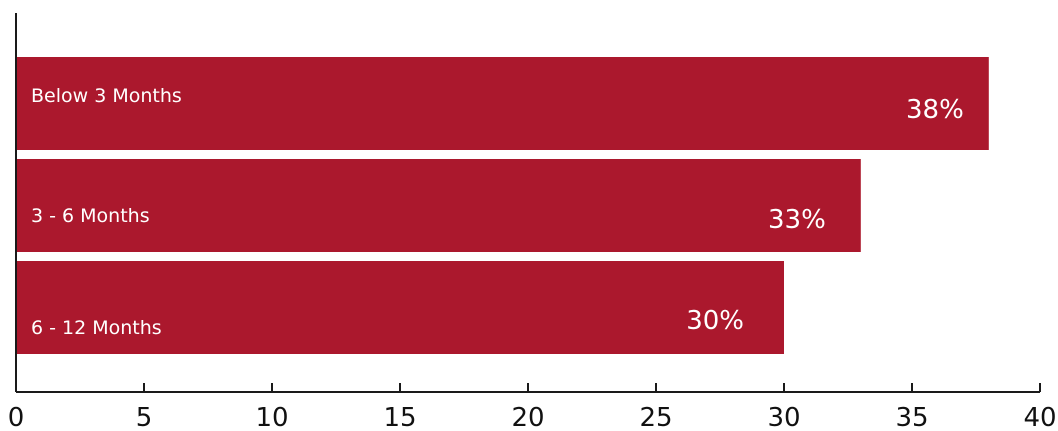 This screenshot has height=431, width=1058. I want to click on value-label: 30%, so click(715, 321).